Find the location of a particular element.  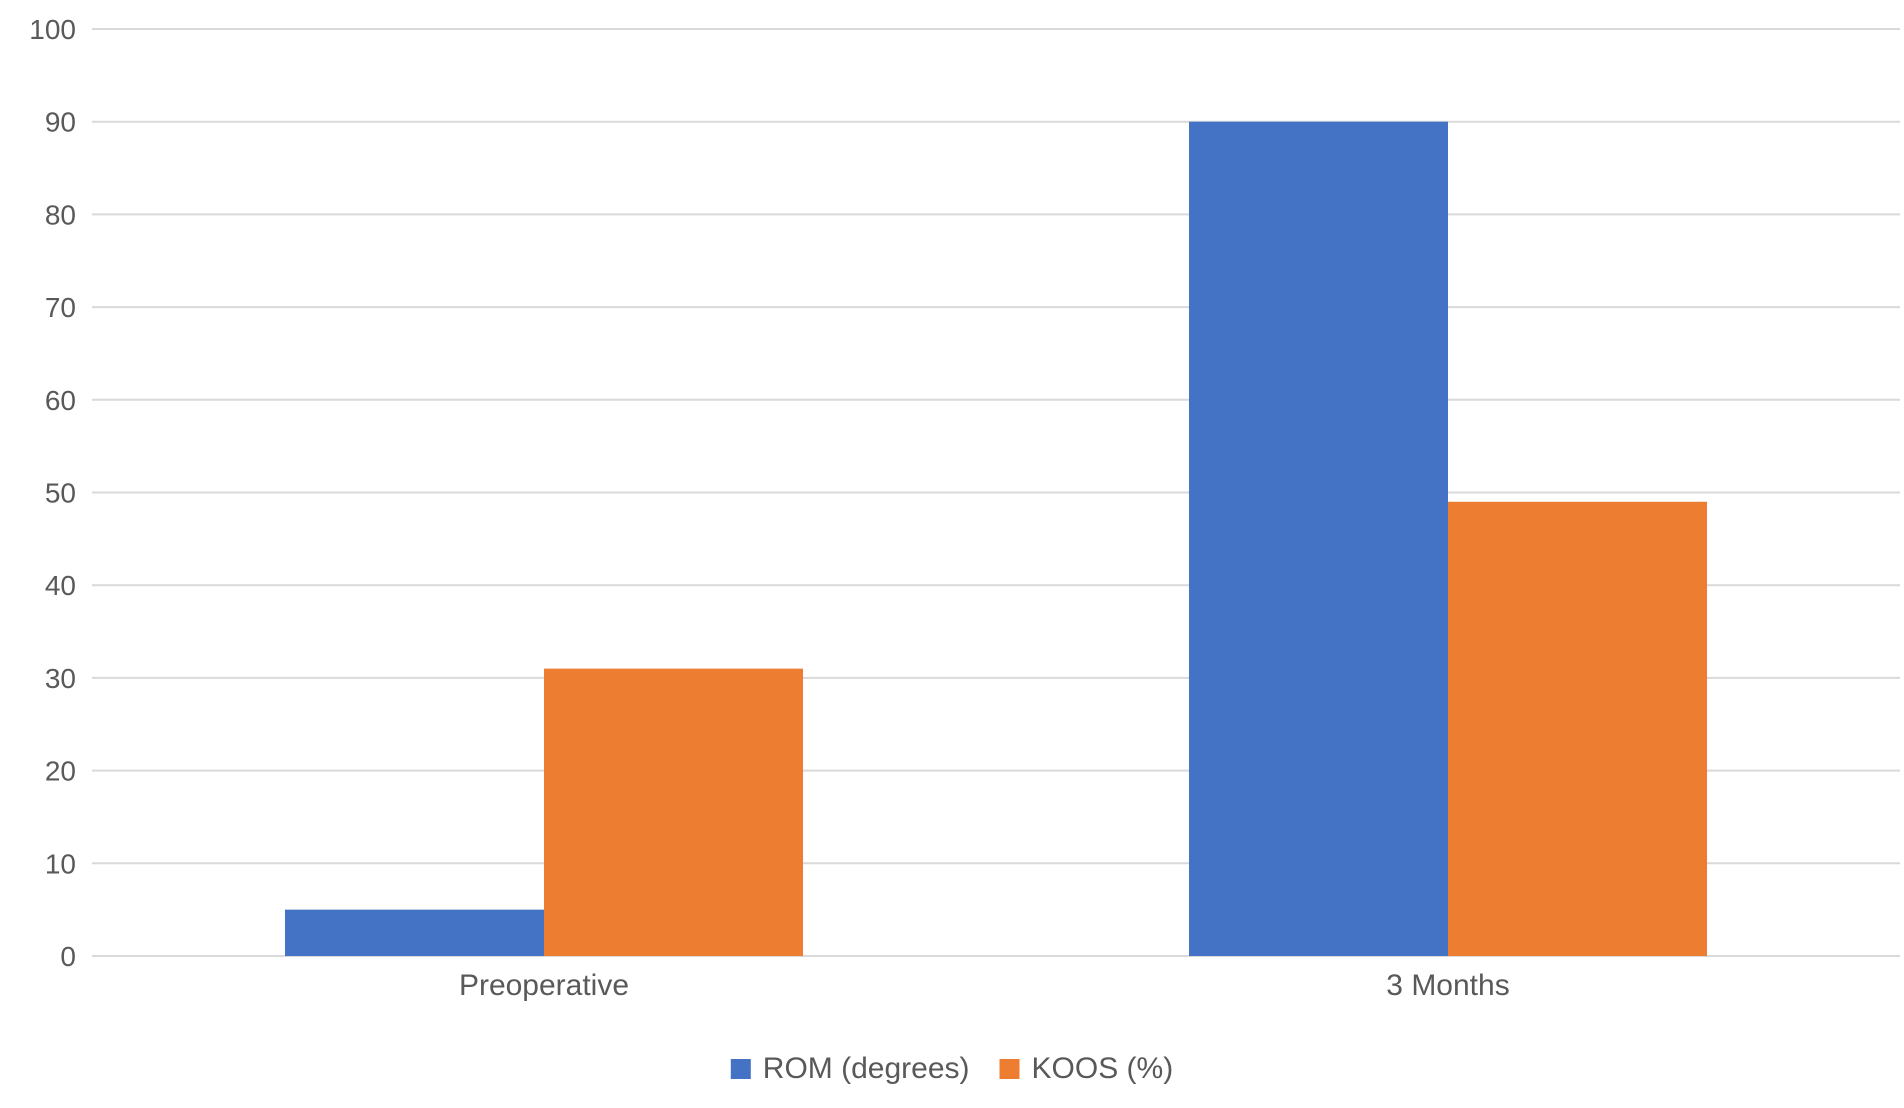

legend-item: ROM (degrees) is located at coordinates (850, 1068).